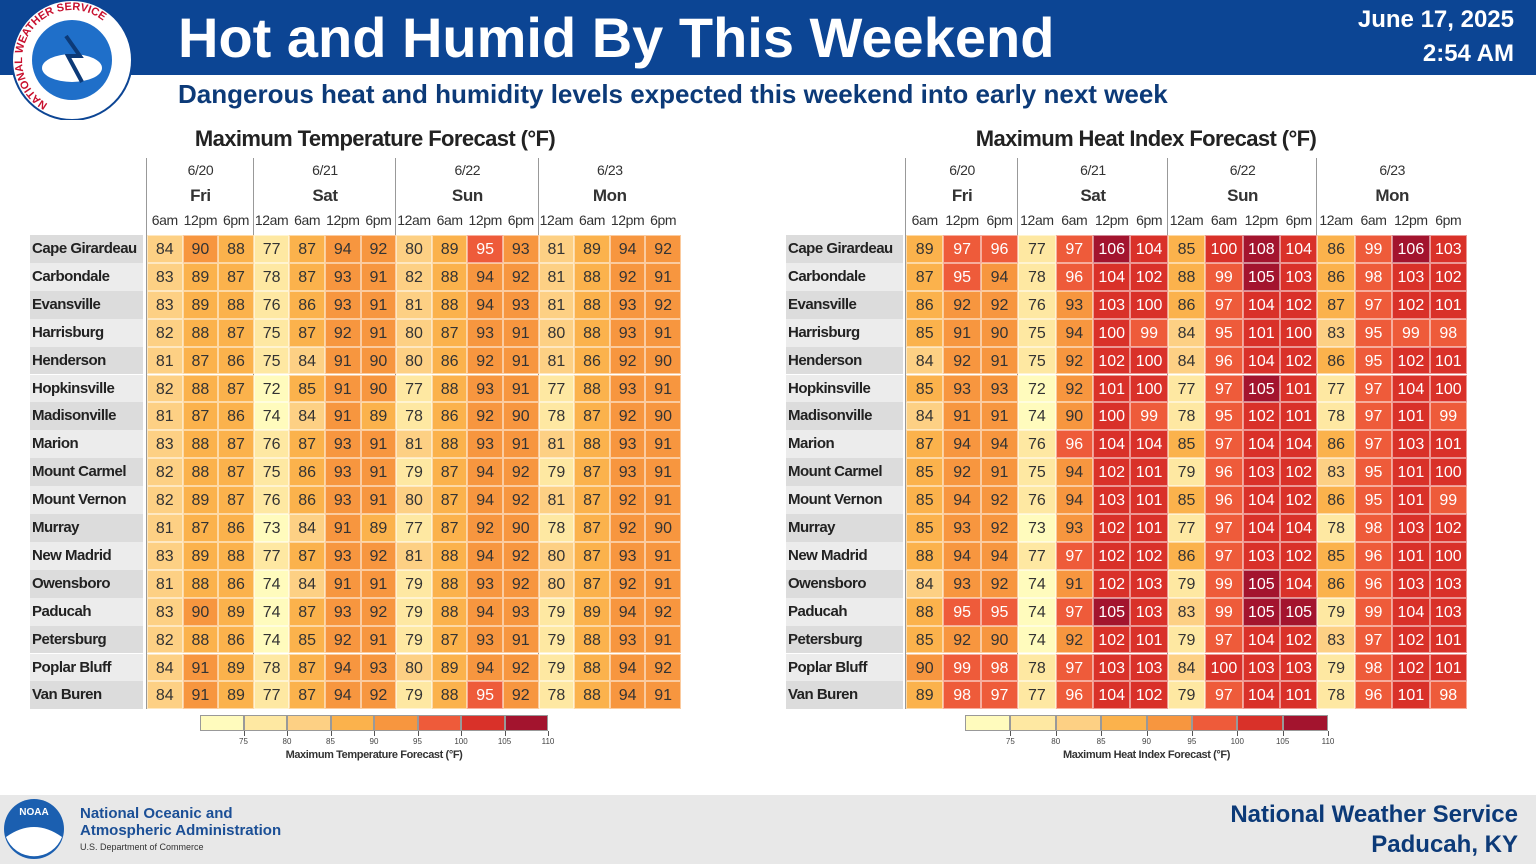 This screenshot has width=1536, height=864. Describe the element at coordinates (414, 667) in the screenshot. I see `forecast-cell: 80` at that location.